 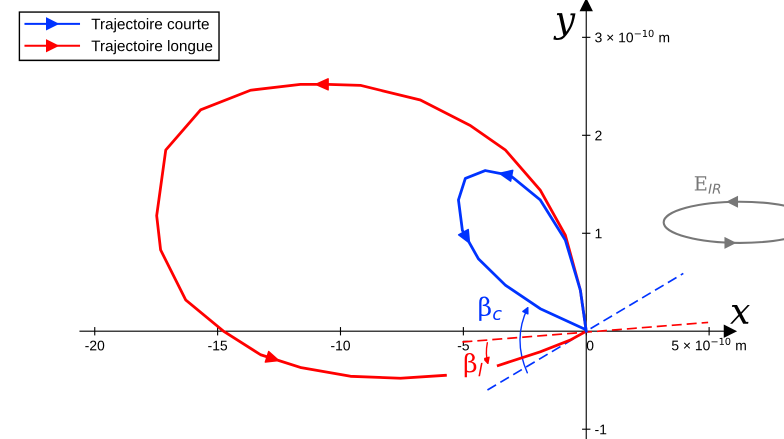 I want to click on line-series, so click(x=522, y=251).